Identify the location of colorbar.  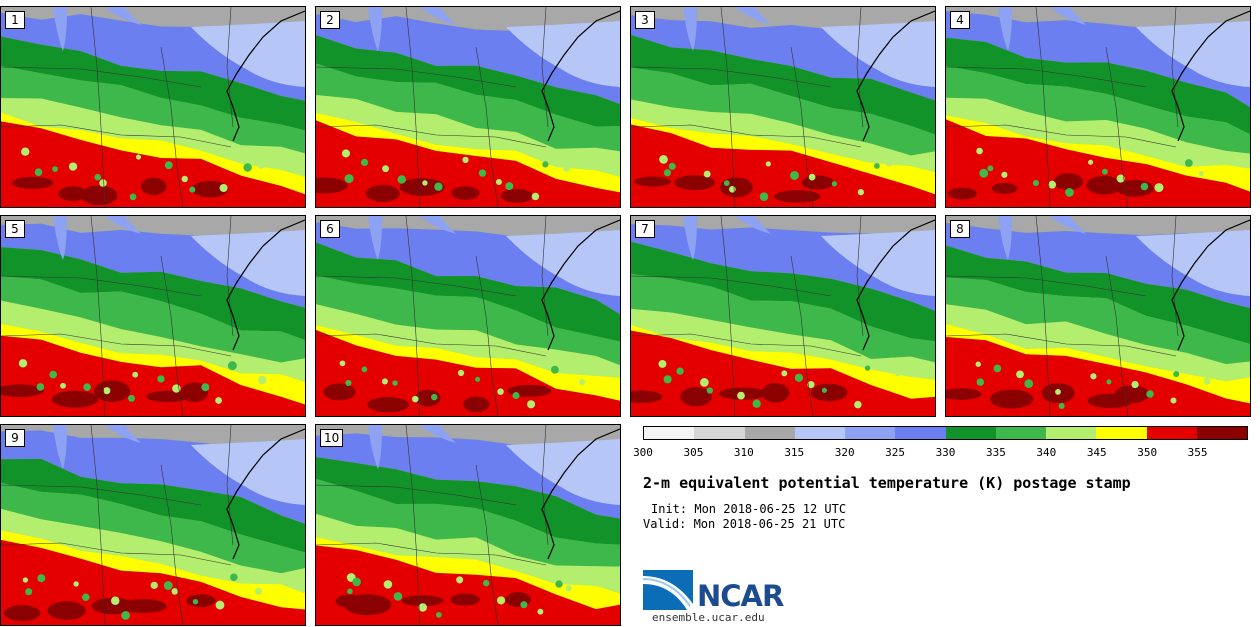
(945, 433).